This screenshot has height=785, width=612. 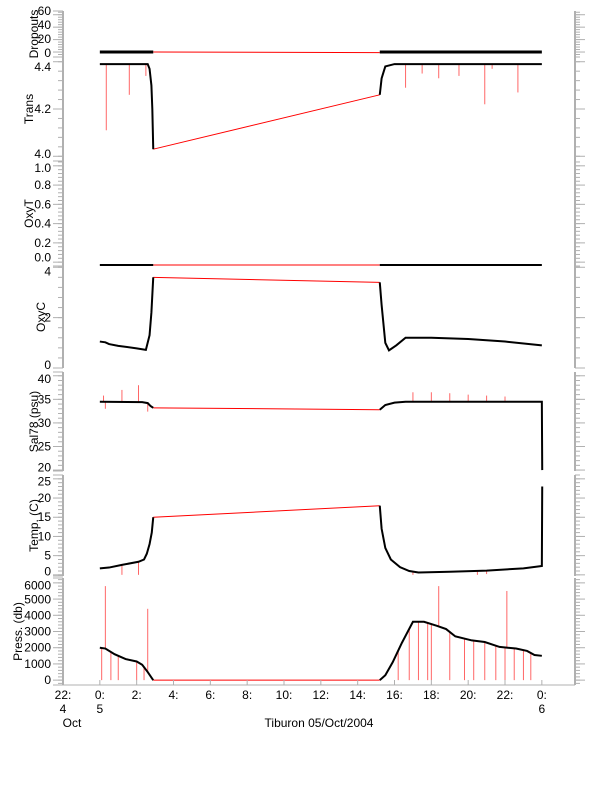 I want to click on y-axis-label: Press. (db), so click(x=18, y=631).